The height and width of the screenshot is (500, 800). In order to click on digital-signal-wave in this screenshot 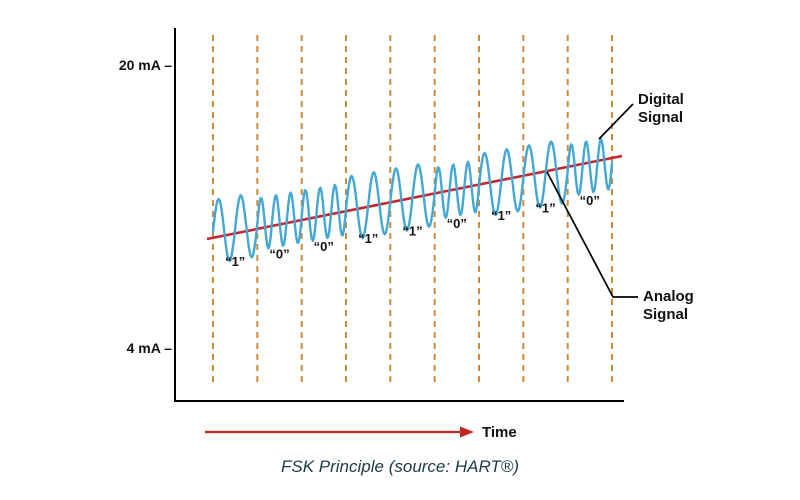, I will do `click(412, 200)`.